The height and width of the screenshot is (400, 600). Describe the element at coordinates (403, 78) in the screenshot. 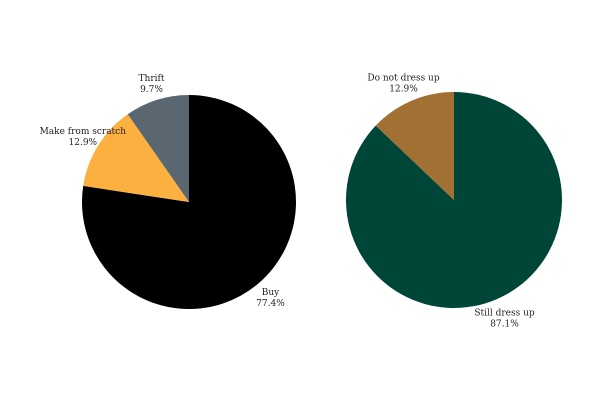

I see `slice-name: Do not dress up` at that location.